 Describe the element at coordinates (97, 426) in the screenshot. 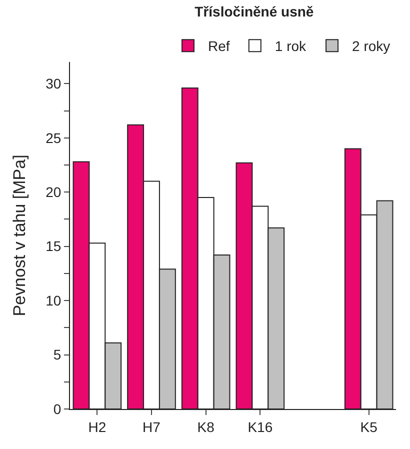

I see `x-tick-label: H2` at that location.